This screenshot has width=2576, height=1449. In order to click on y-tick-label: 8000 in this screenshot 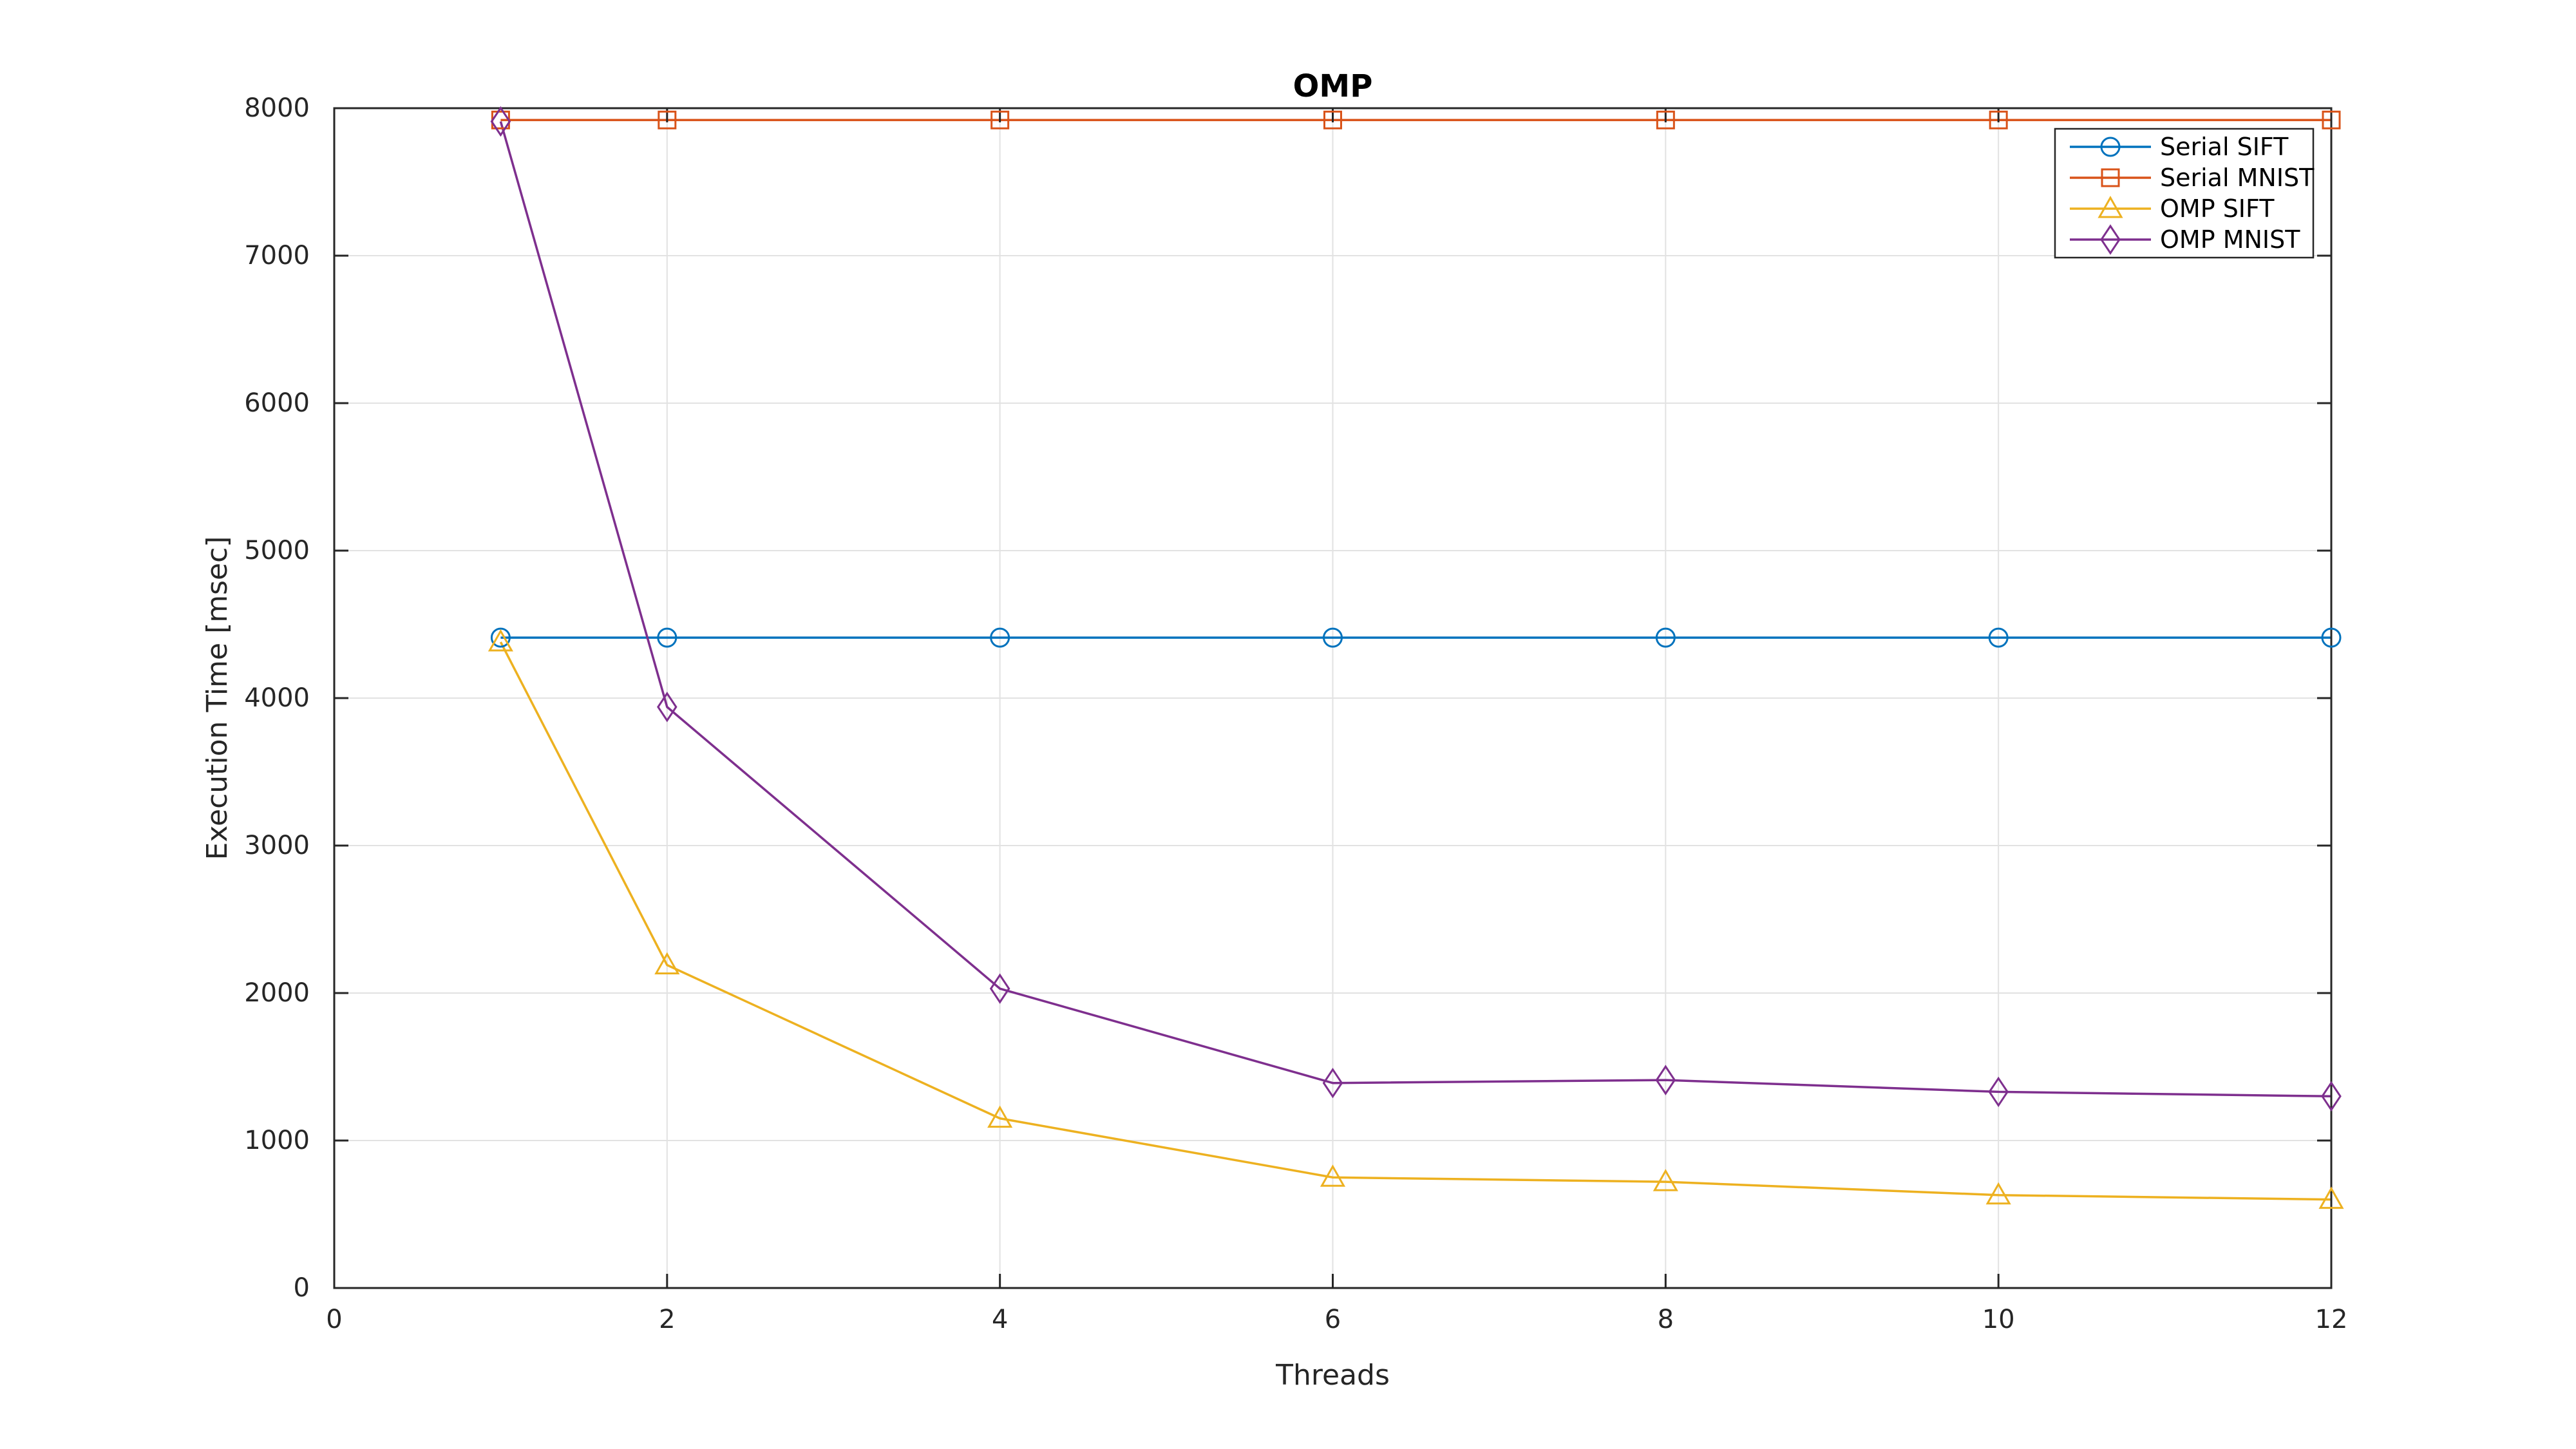, I will do `click(277, 108)`.